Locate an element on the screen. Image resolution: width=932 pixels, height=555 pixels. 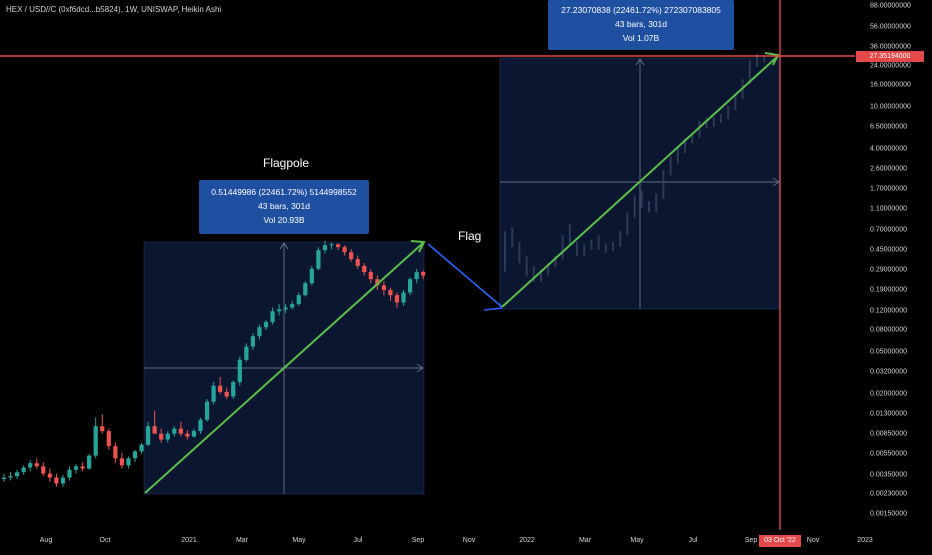
price-axis-tick: 0.29000000 is located at coordinates (888, 270).